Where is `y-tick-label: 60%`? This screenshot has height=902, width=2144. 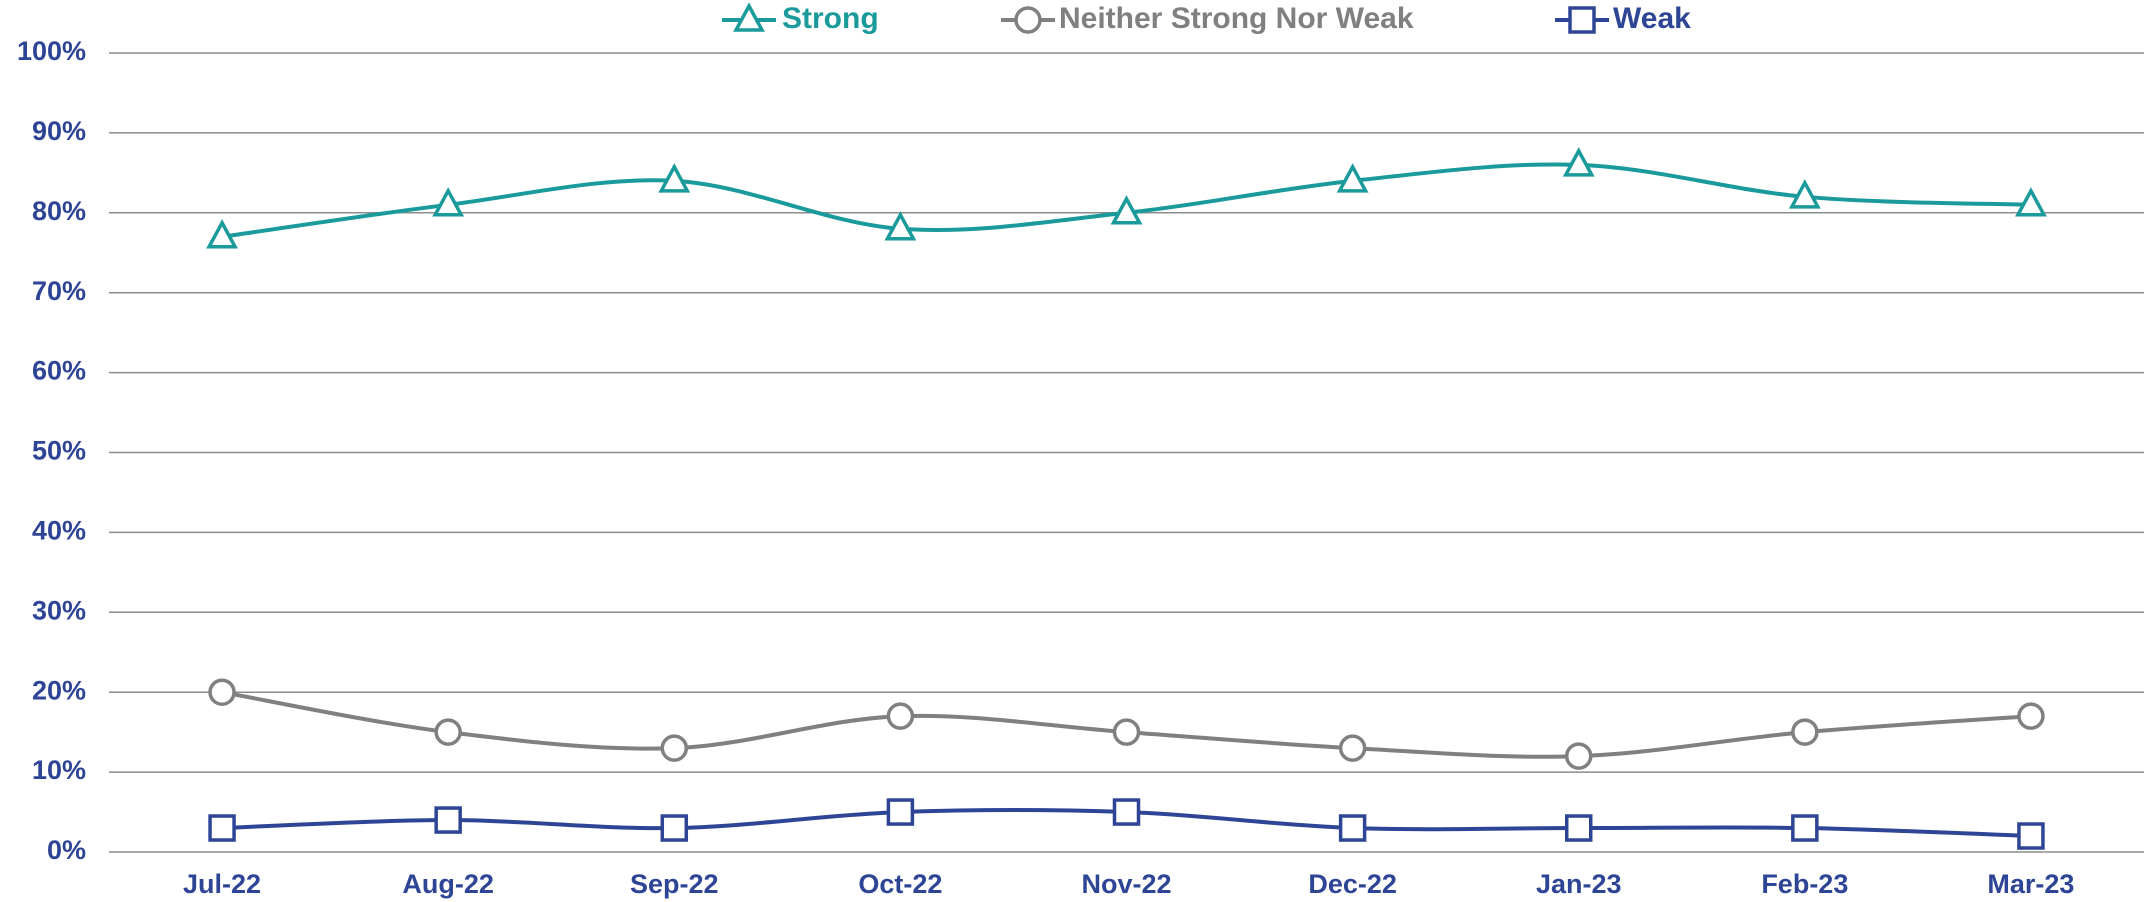
y-tick-label: 60% is located at coordinates (59, 371).